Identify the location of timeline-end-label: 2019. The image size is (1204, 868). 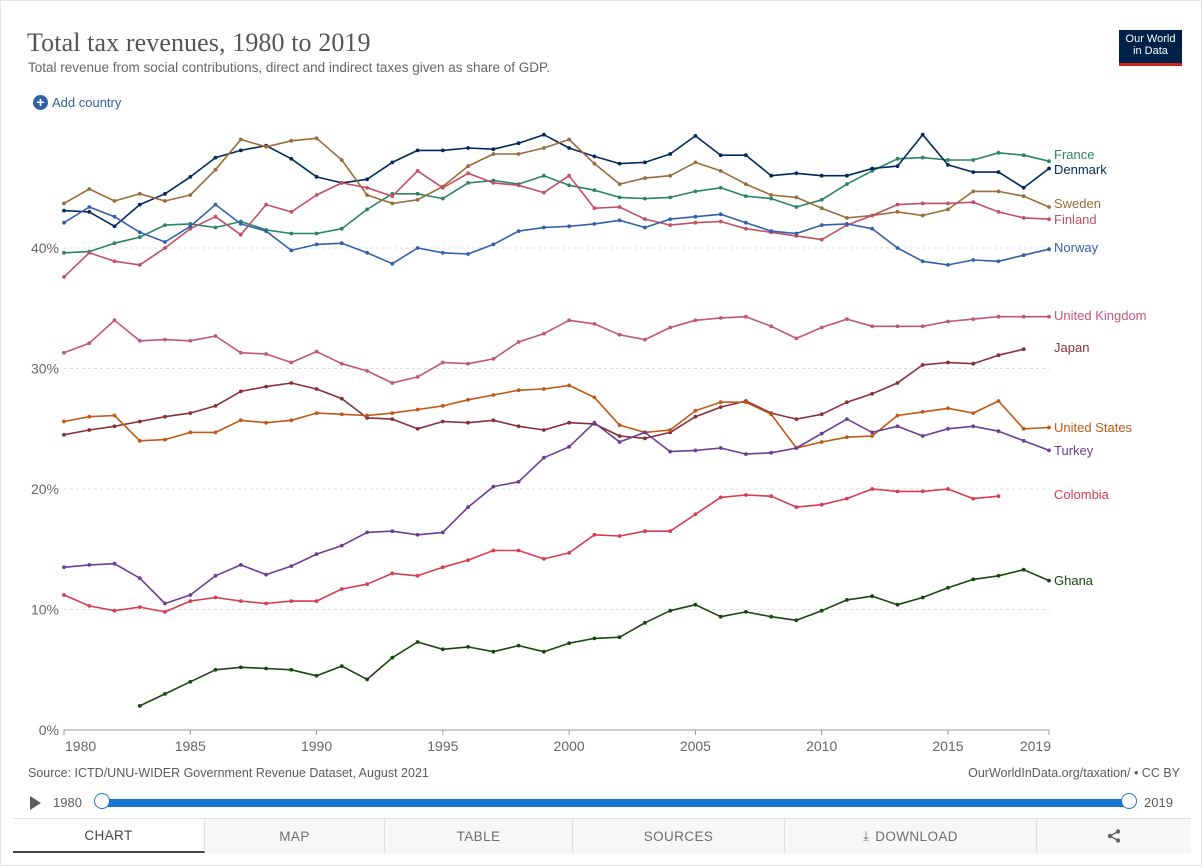
(1158, 802).